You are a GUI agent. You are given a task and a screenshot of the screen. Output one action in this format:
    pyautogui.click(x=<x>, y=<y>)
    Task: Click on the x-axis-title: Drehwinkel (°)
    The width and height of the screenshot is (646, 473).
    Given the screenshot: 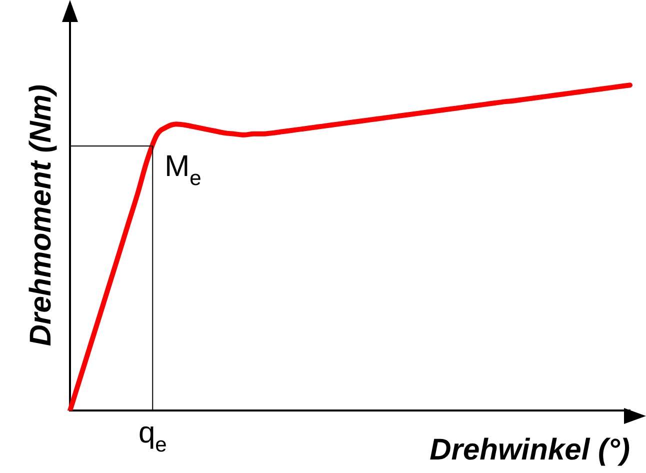 What is the action you would take?
    pyautogui.click(x=530, y=449)
    